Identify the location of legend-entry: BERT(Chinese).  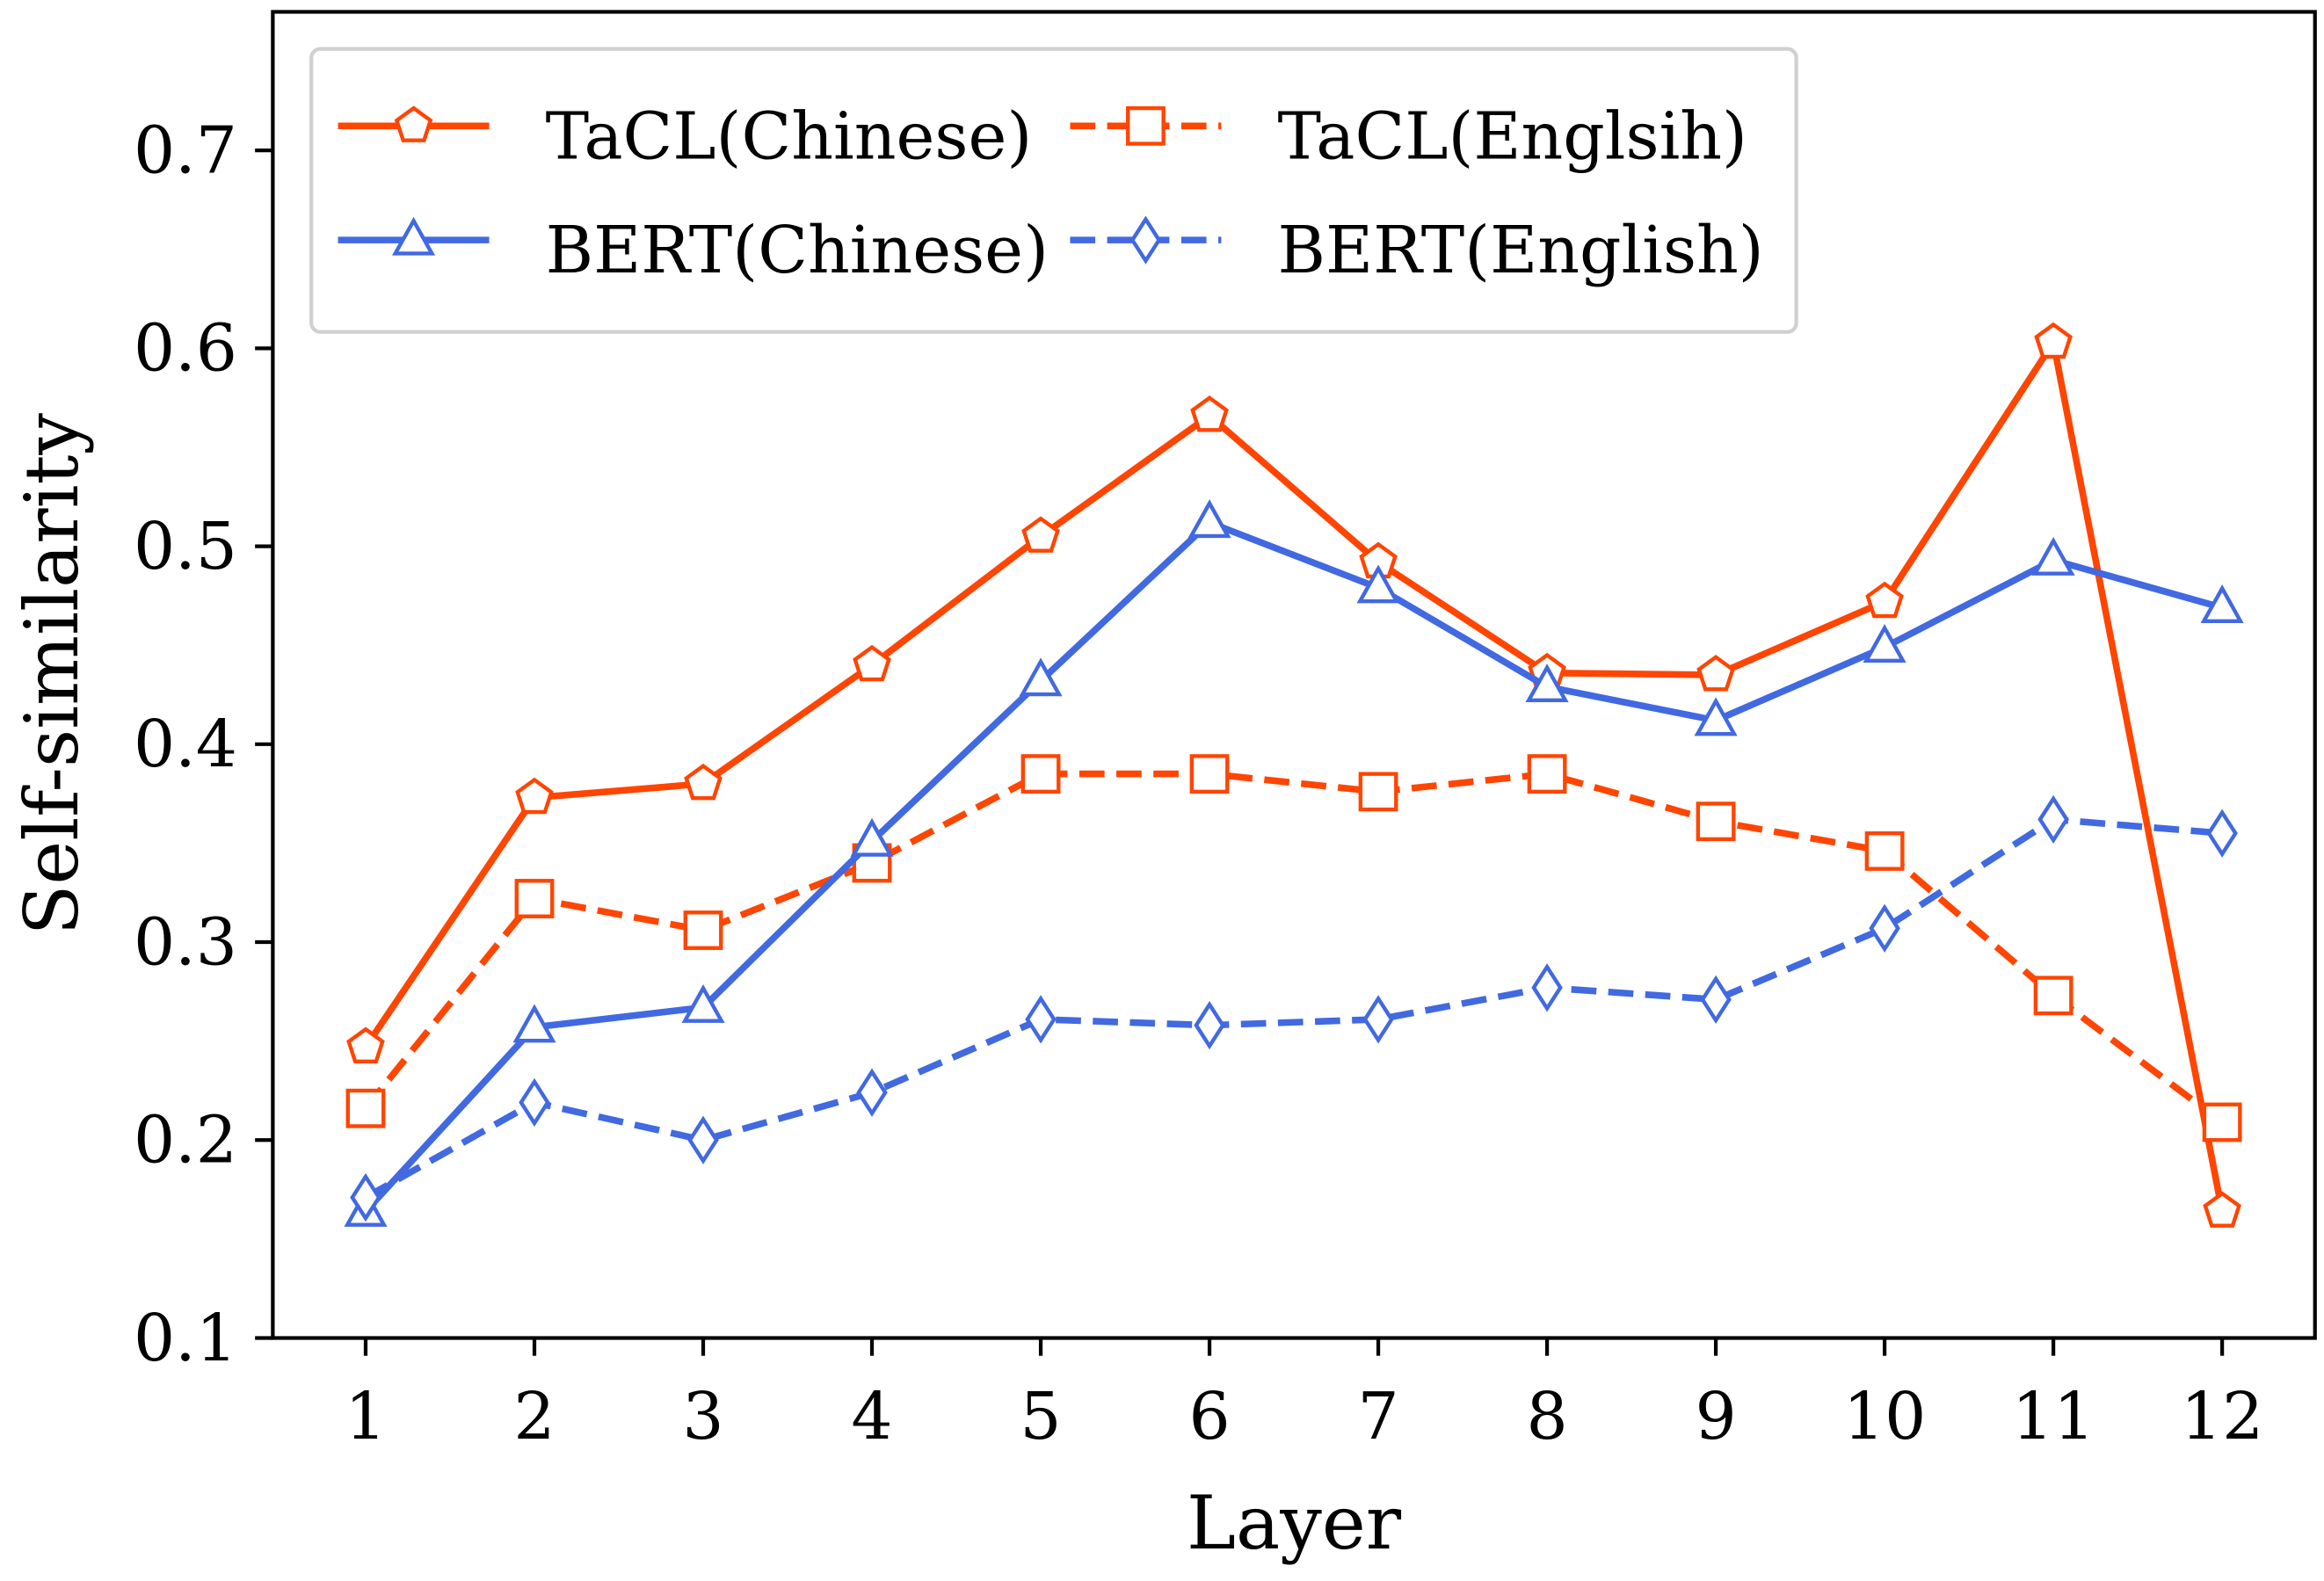
(693, 250).